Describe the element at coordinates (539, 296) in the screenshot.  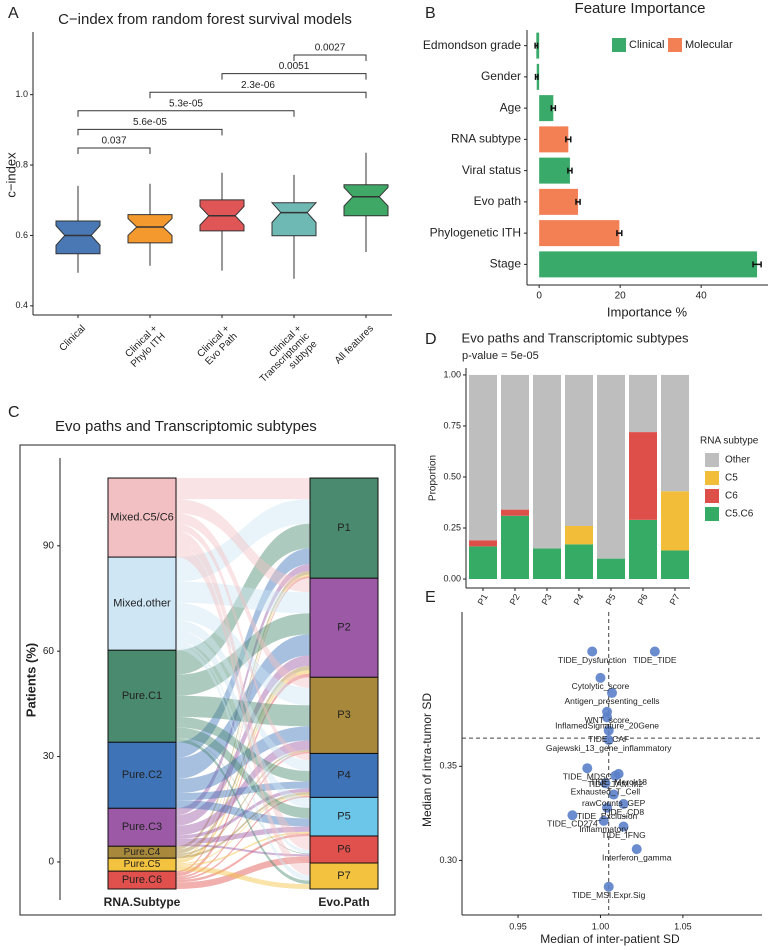
I see `x-tick-label: 0` at that location.